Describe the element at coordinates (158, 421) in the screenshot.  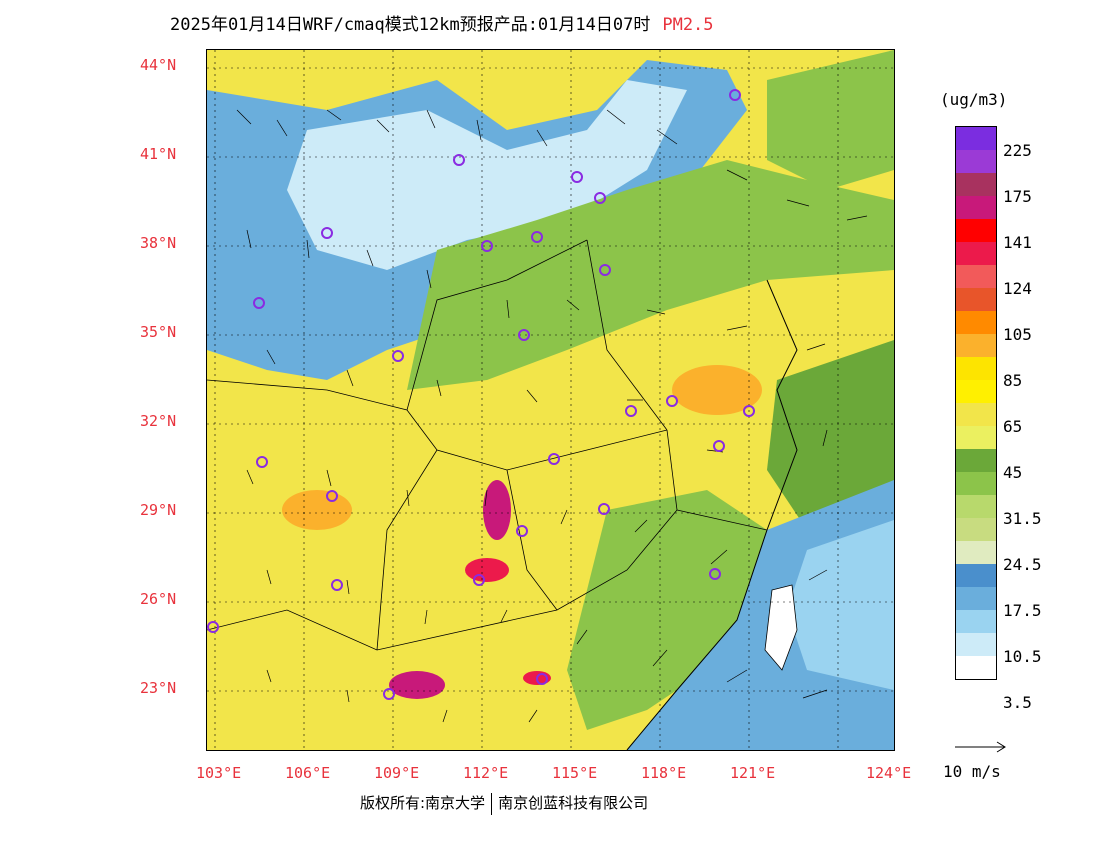
I see `lat-label-32: 32°N` at that location.